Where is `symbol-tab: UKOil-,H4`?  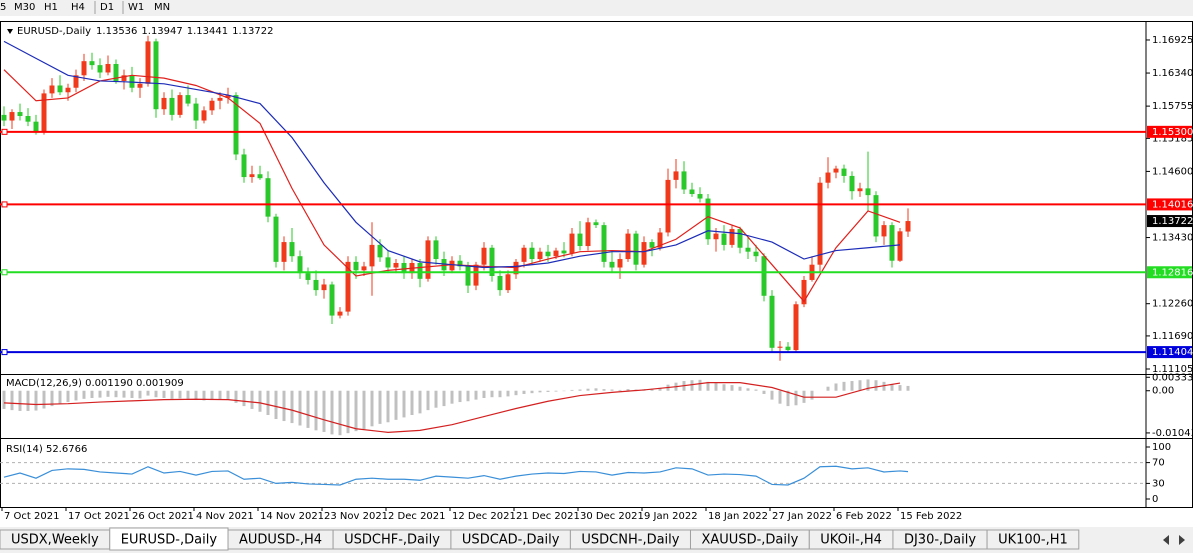
symbol-tab: UKOil-,H4 is located at coordinates (851, 539).